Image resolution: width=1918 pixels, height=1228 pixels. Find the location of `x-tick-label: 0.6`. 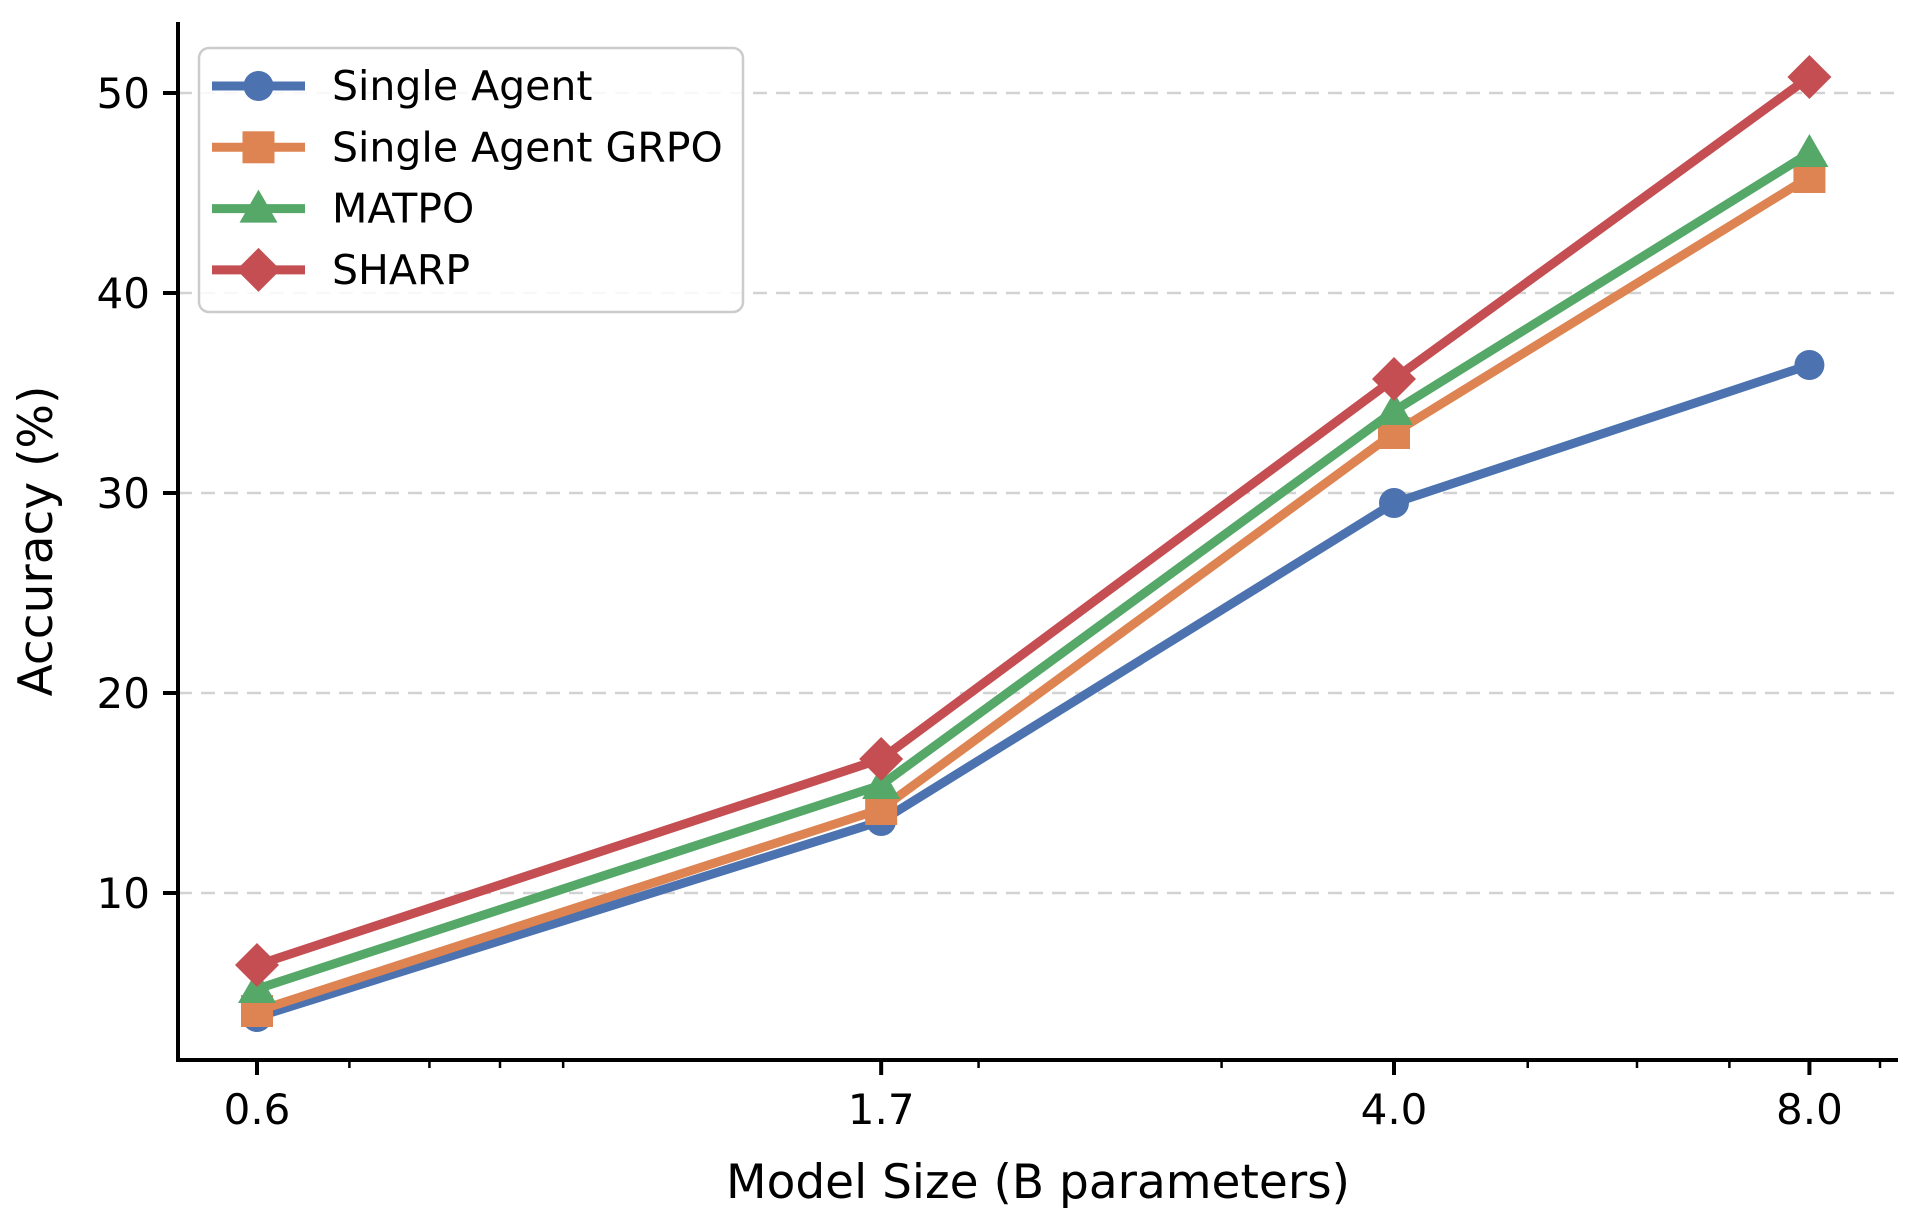

x-tick-label: 0.6 is located at coordinates (257, 1109).